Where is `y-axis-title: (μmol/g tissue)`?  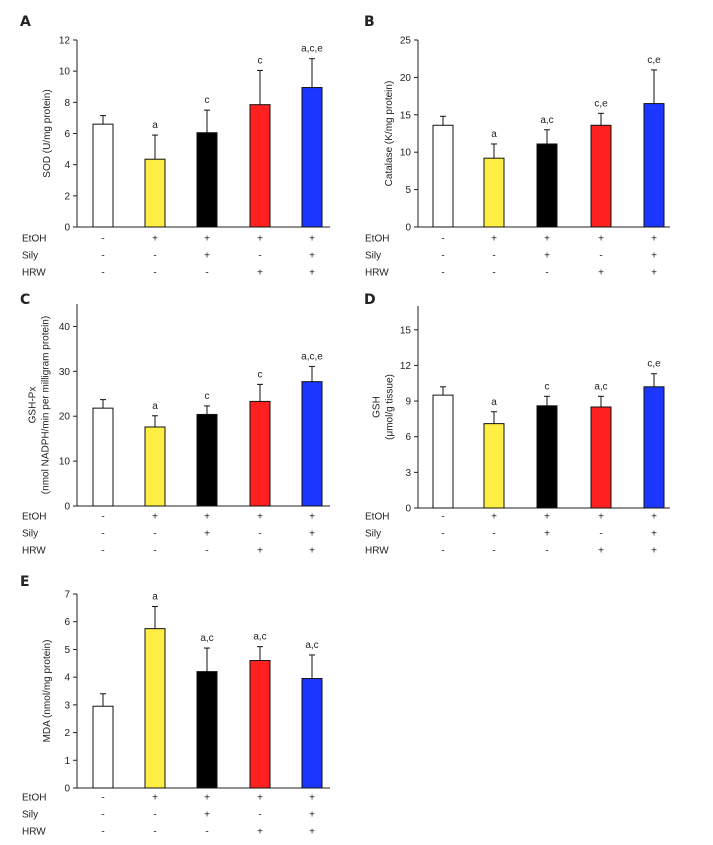 y-axis-title: (μmol/g tissue) is located at coordinates (390, 407).